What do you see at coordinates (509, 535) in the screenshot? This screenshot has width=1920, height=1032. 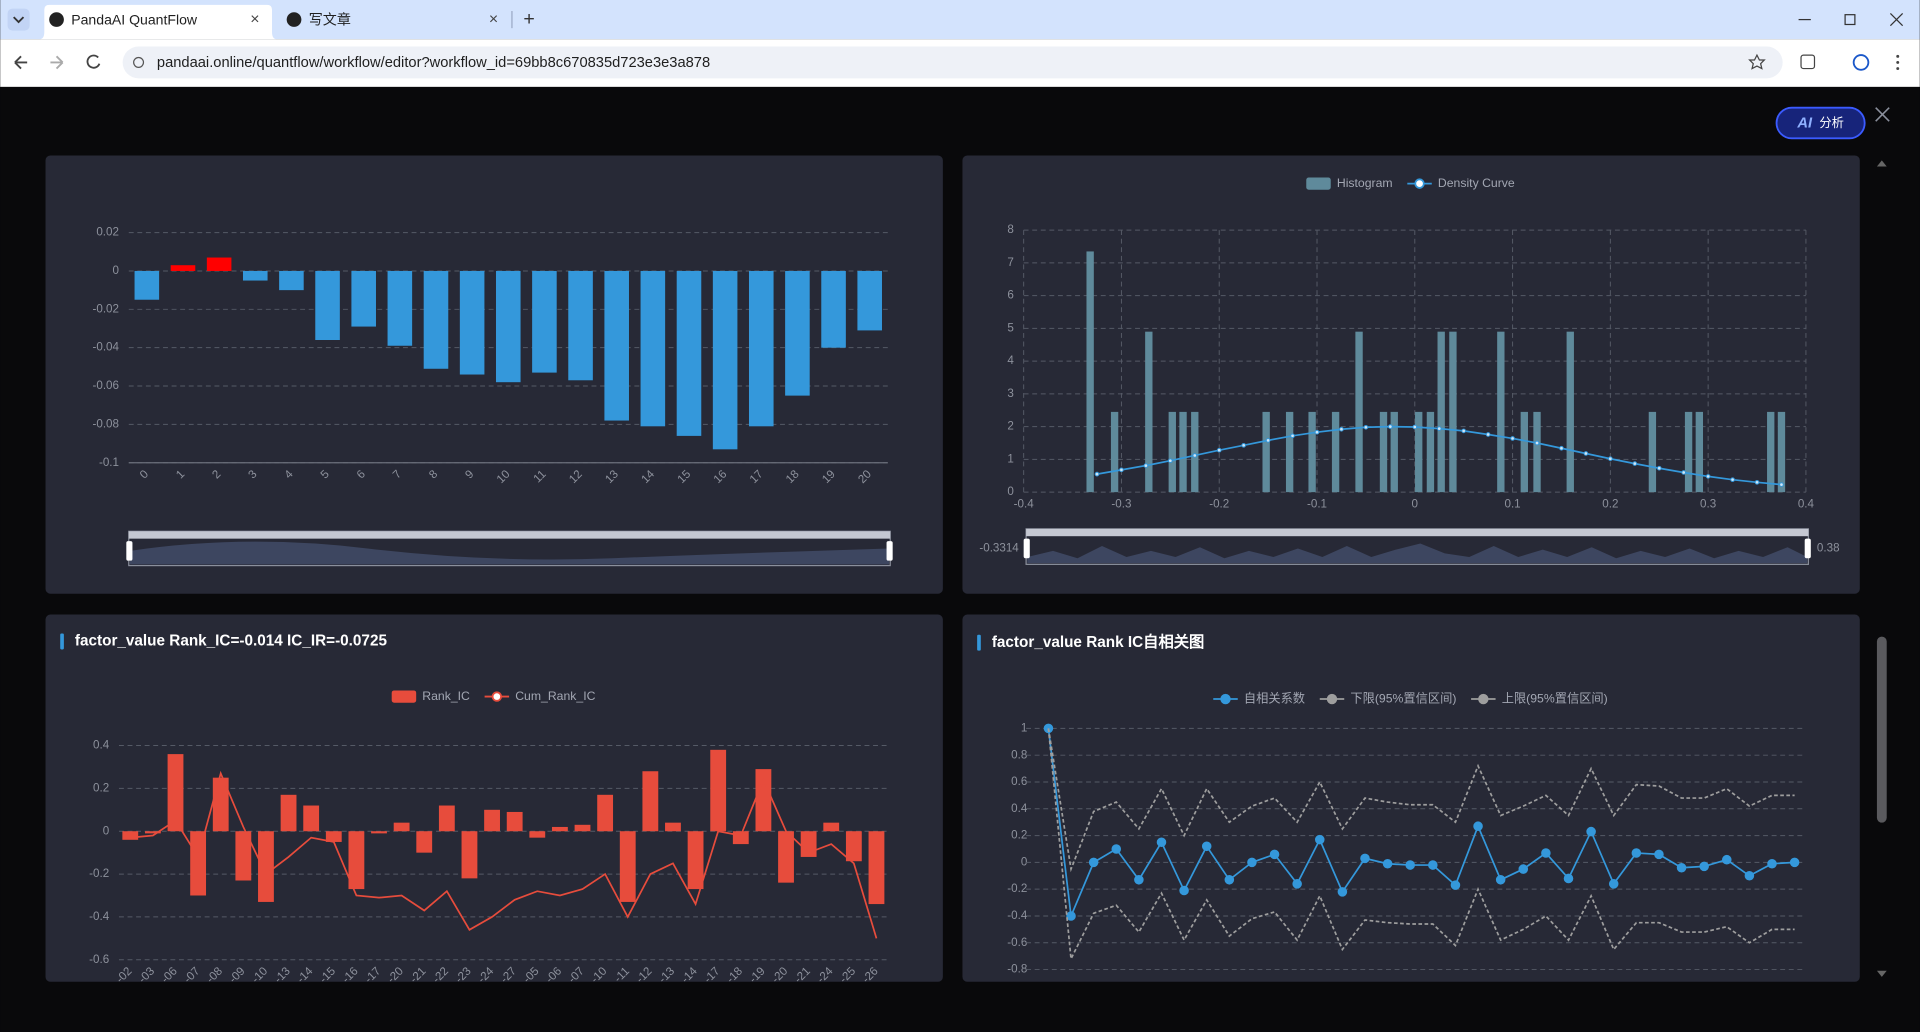 I see `zoom-bar` at bounding box center [509, 535].